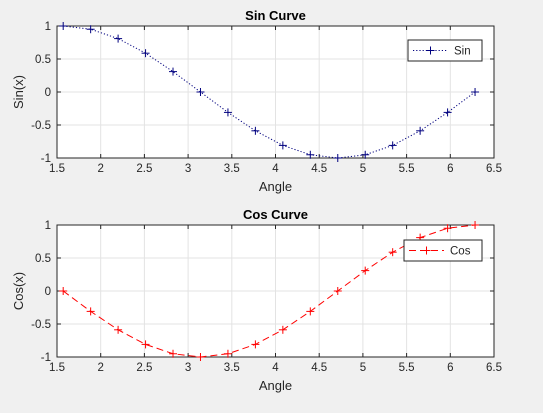 The width and height of the screenshot is (543, 413). I want to click on legend: Cos, so click(443, 250).